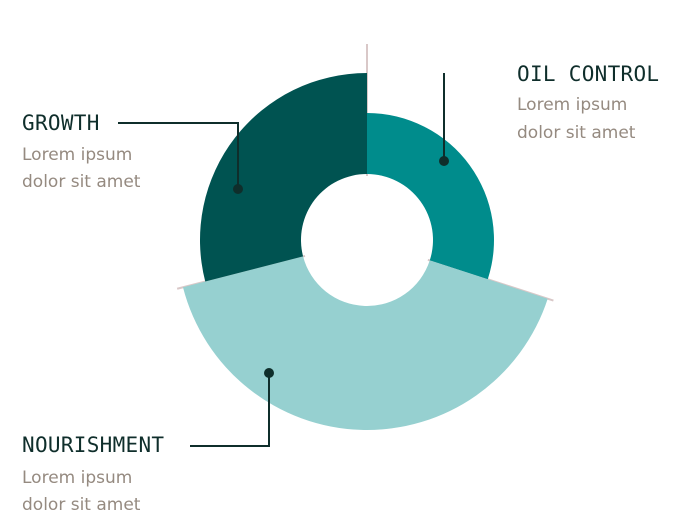 This screenshot has height=524, width=685. Describe the element at coordinates (588, 74) in the screenshot. I see `label-oil-control: OIL CONTROL` at that location.